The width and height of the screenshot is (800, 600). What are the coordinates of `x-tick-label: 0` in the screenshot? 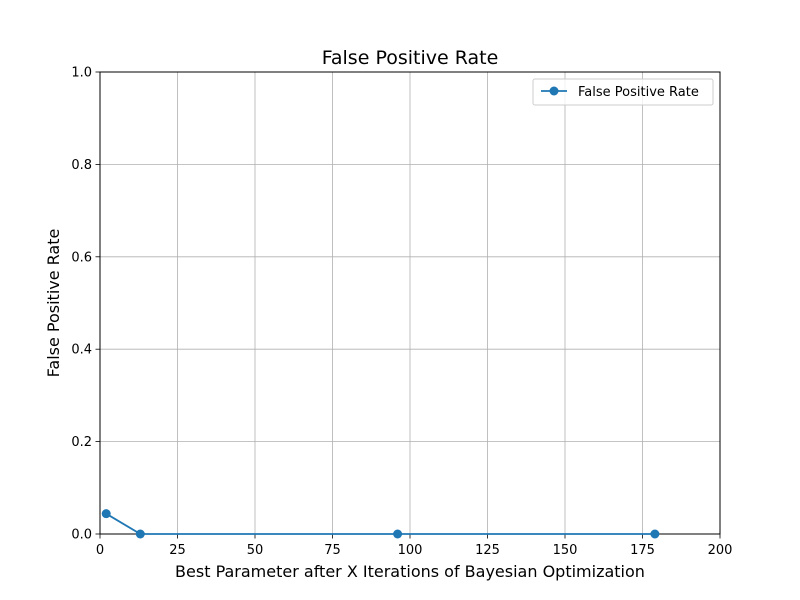 It's located at (100, 550).